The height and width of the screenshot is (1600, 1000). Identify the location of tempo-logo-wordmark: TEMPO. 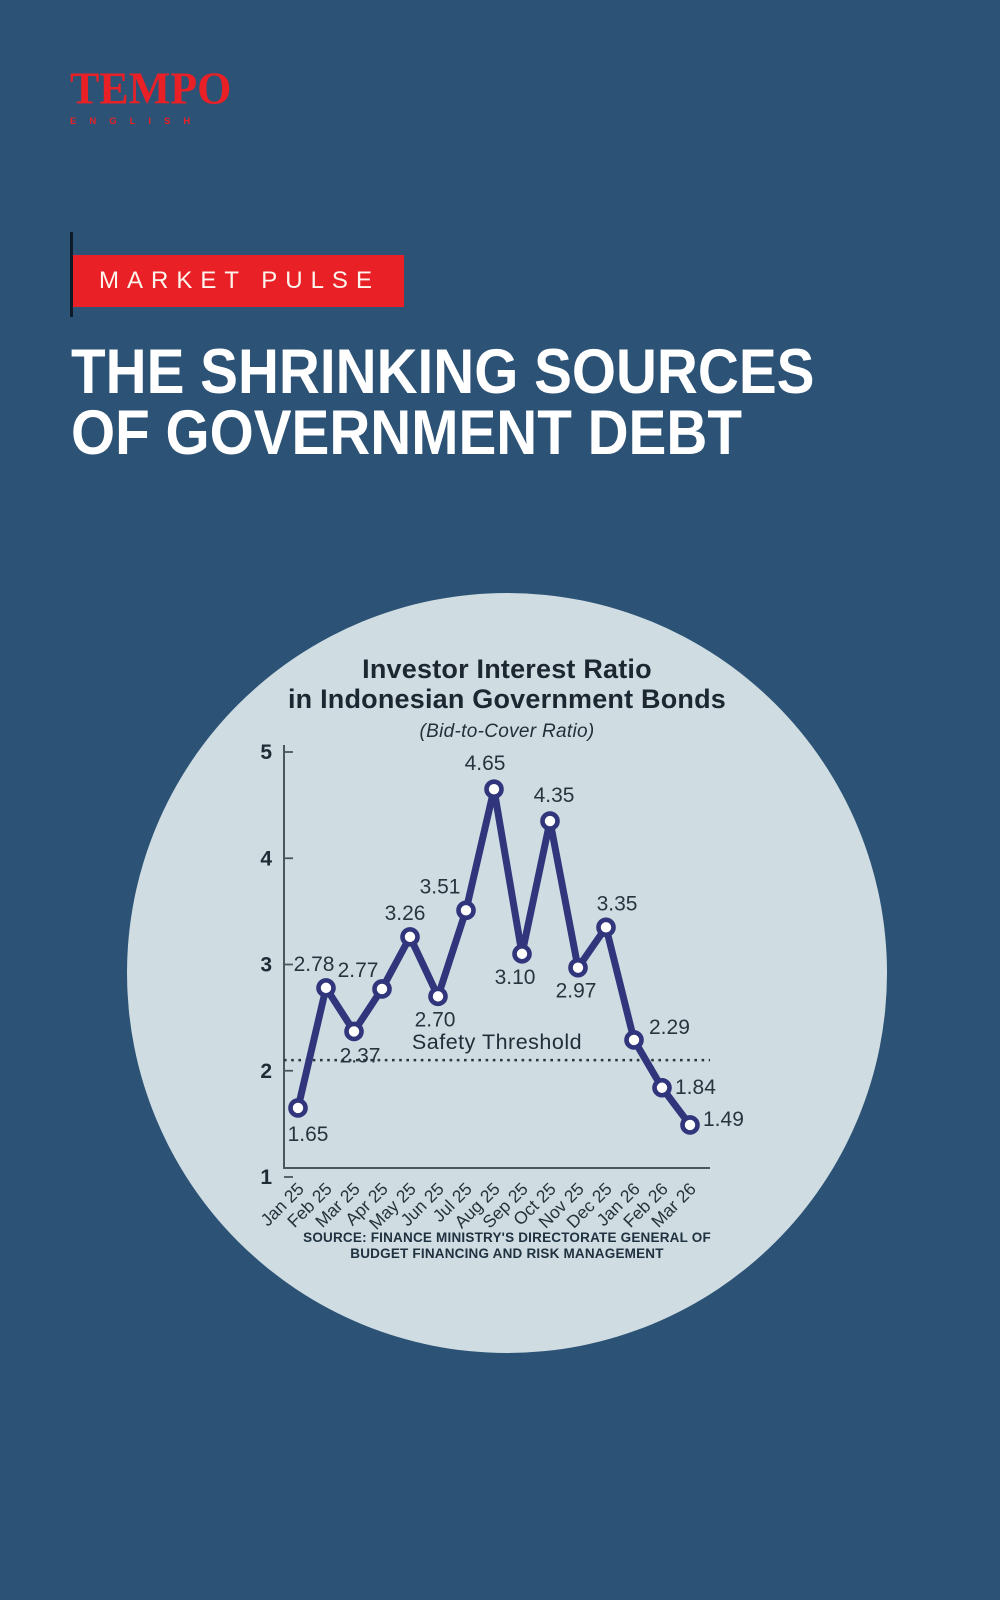
(151, 88).